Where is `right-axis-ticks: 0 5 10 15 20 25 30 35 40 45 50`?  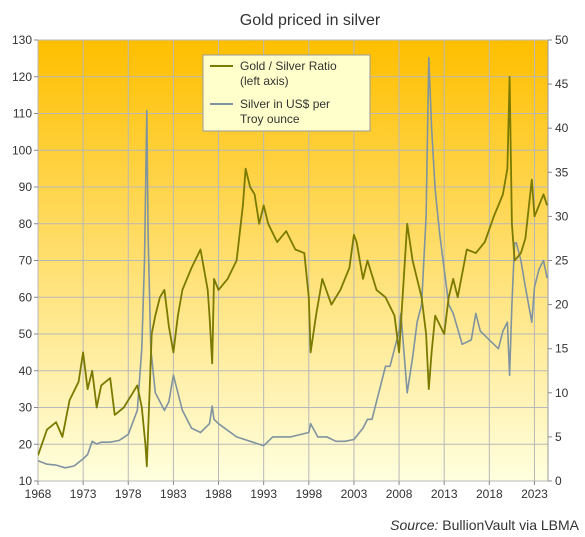
right-axis-ticks: 0 5 10 15 20 25 30 35 40 45 50 is located at coordinates (558, 260).